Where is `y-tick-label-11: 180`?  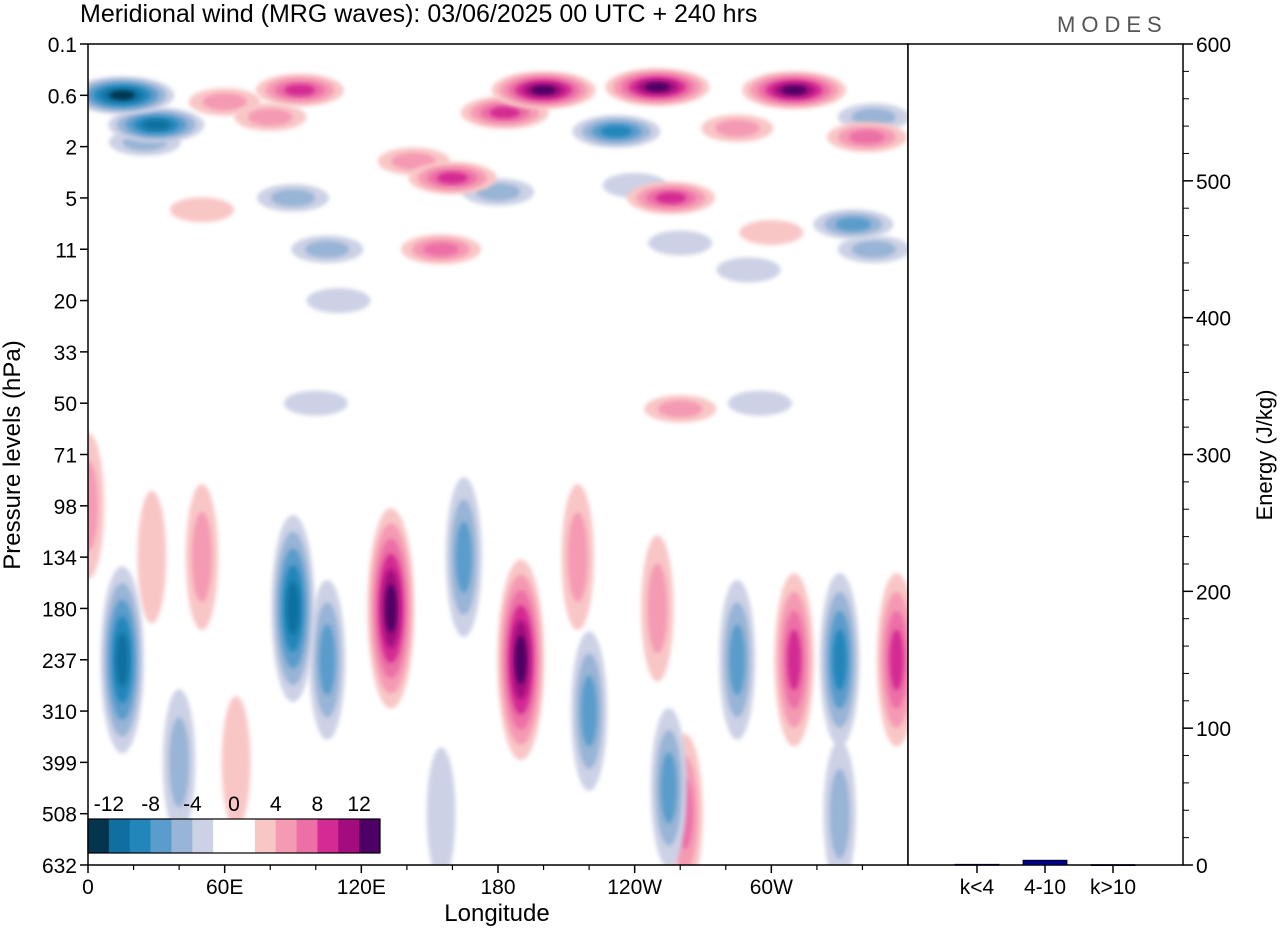 y-tick-label-11: 180 is located at coordinates (59, 609).